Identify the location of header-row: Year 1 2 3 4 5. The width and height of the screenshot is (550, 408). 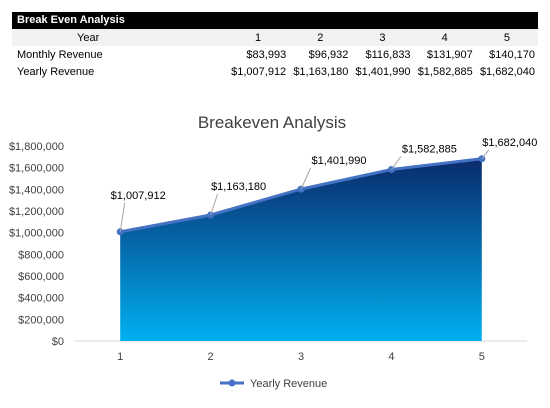
(275, 37).